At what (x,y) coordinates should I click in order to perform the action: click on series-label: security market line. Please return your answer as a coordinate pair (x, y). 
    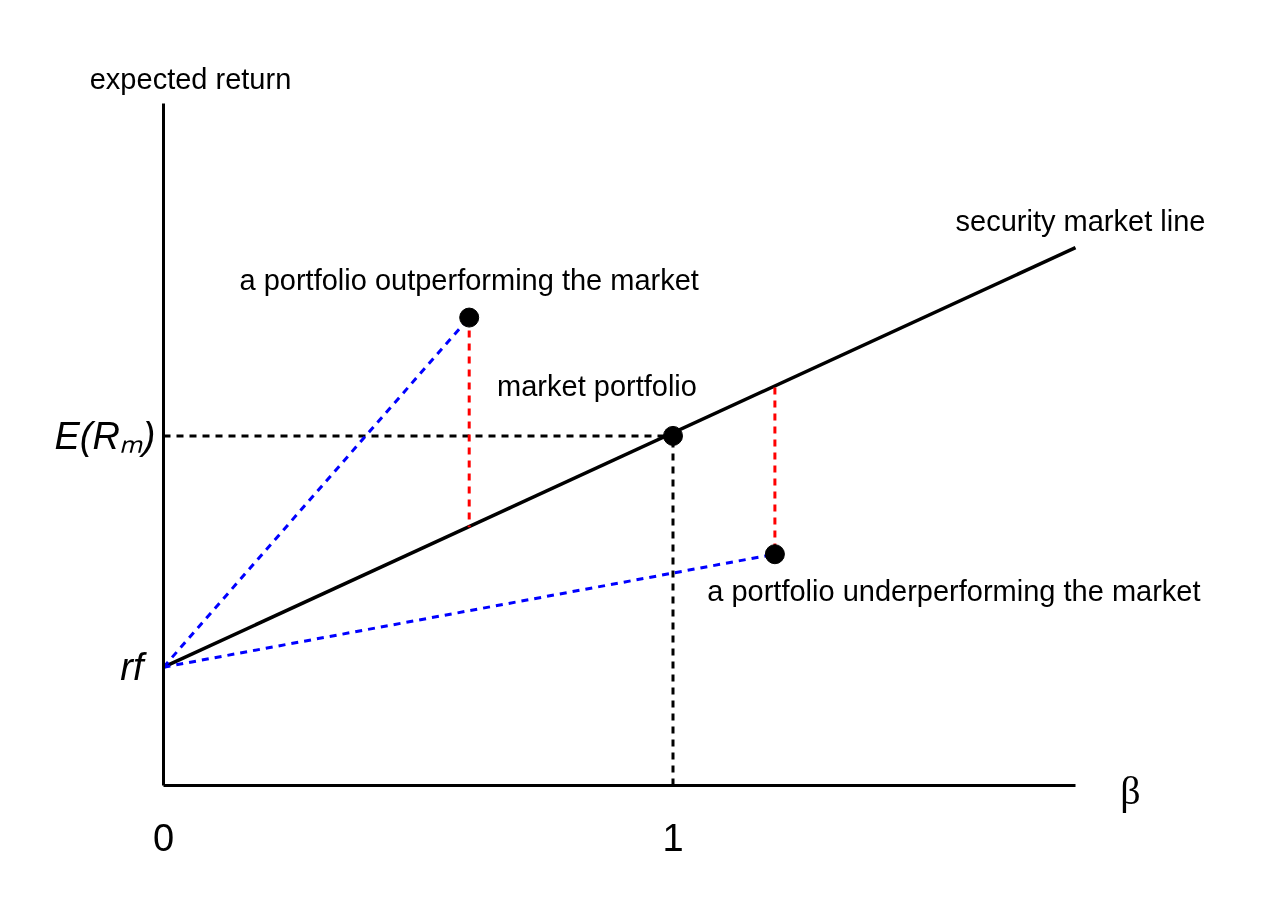
    Looking at the image, I should click on (1080, 220).